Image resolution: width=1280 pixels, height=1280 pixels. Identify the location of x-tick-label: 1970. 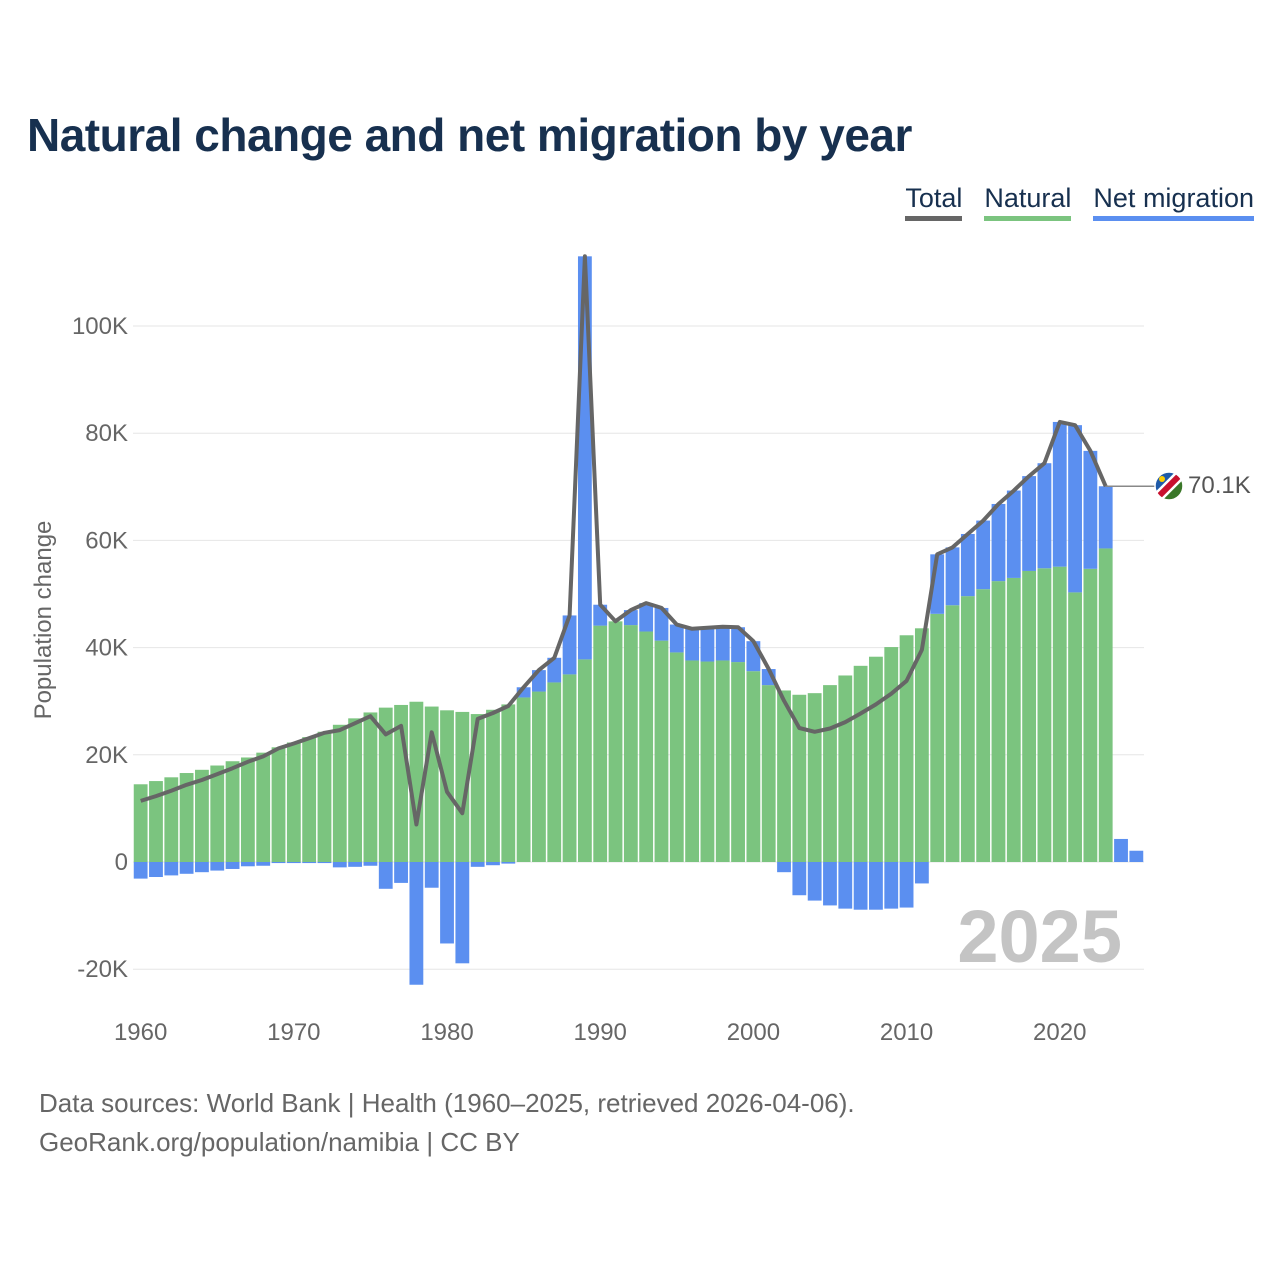
(293, 1032).